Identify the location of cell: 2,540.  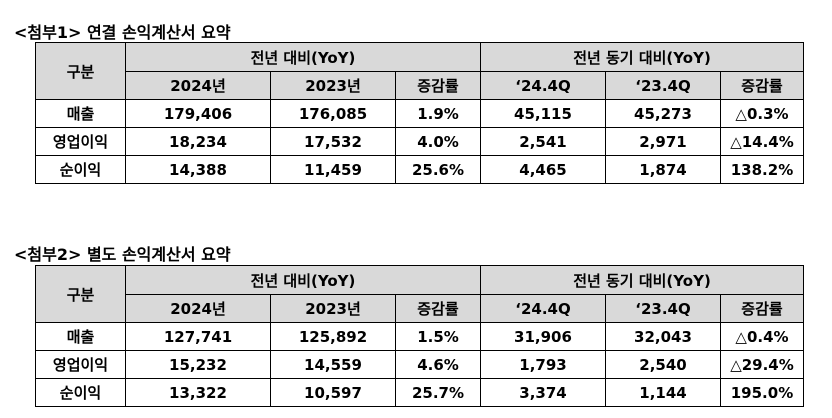
(663, 364).